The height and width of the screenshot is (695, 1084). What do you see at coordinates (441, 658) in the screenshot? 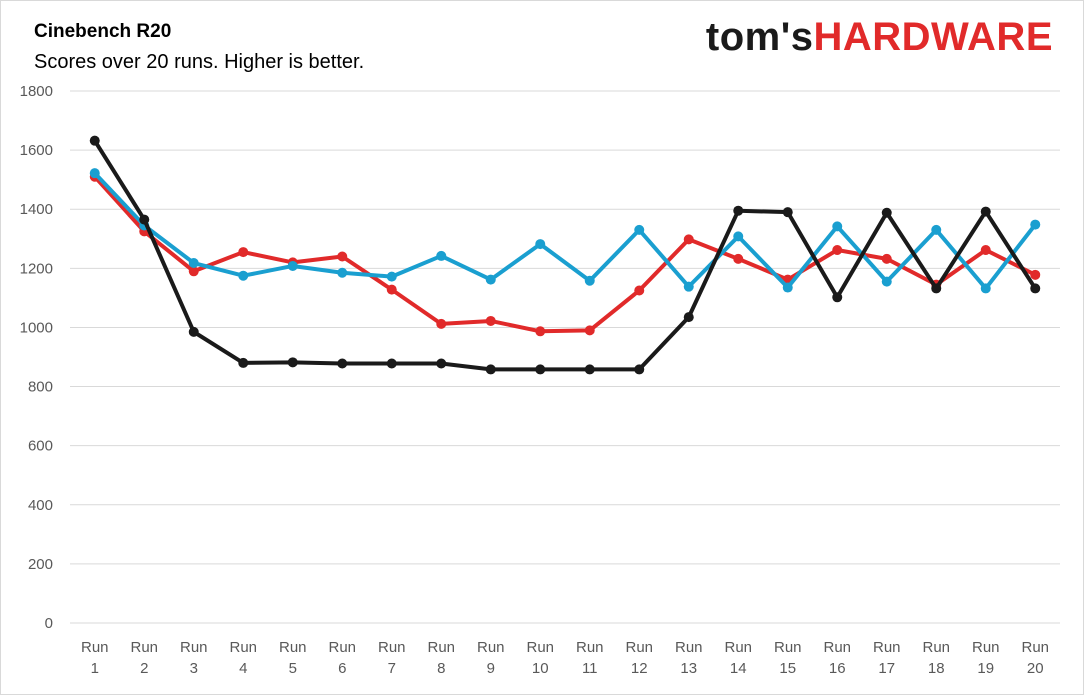
I see `x-tick-label: Run 8` at bounding box center [441, 658].